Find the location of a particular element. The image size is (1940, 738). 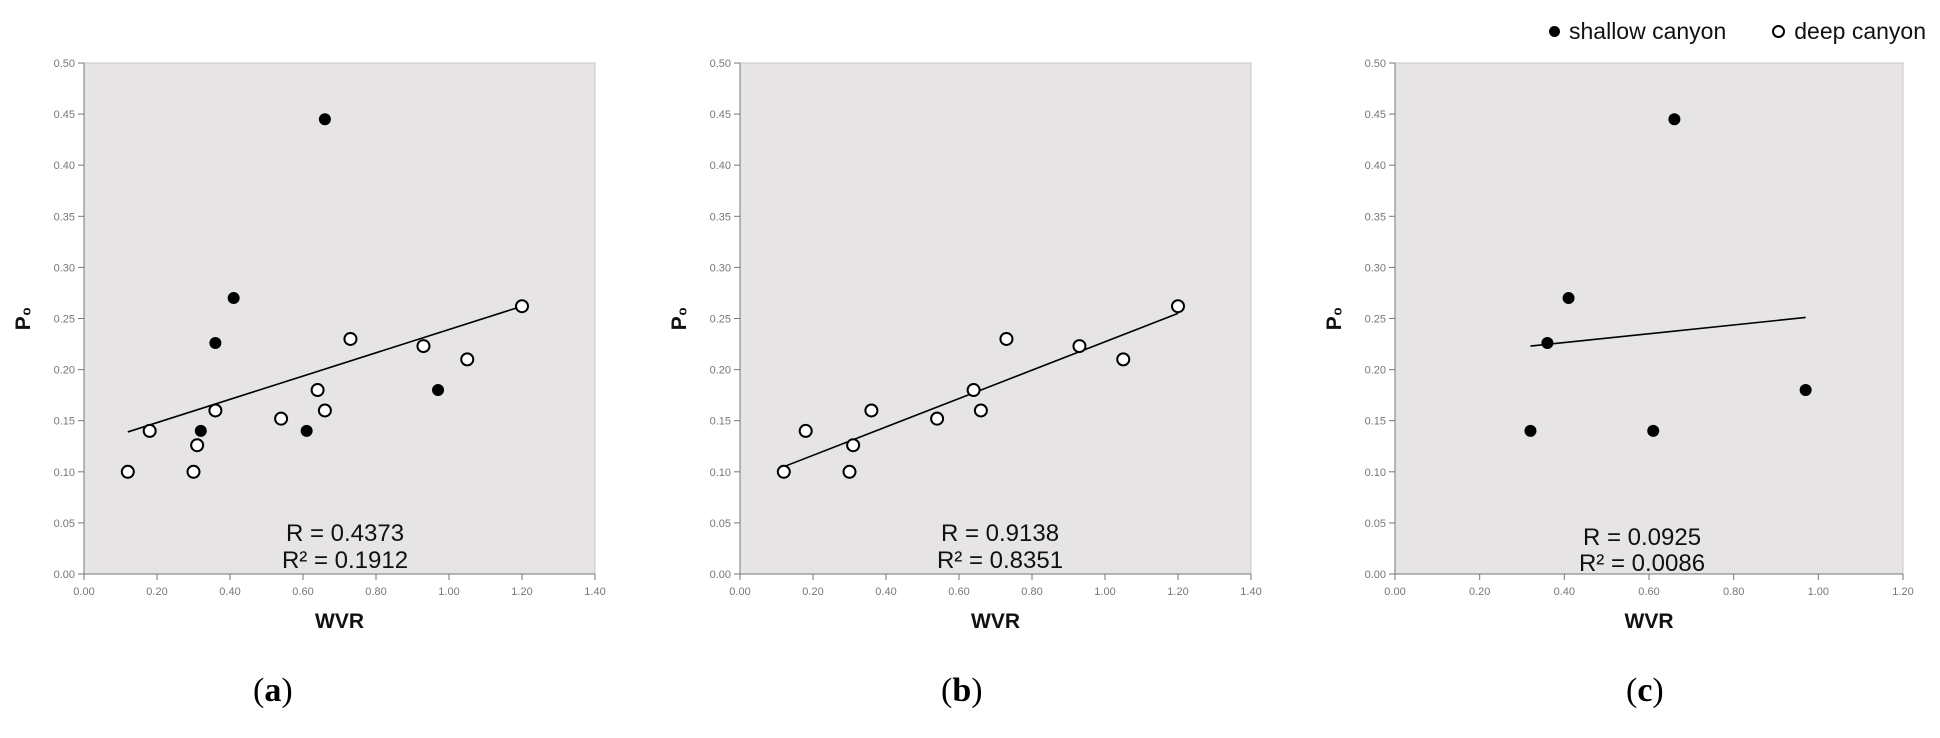

y-tick-label: 0.10 is located at coordinates (1375, 473).